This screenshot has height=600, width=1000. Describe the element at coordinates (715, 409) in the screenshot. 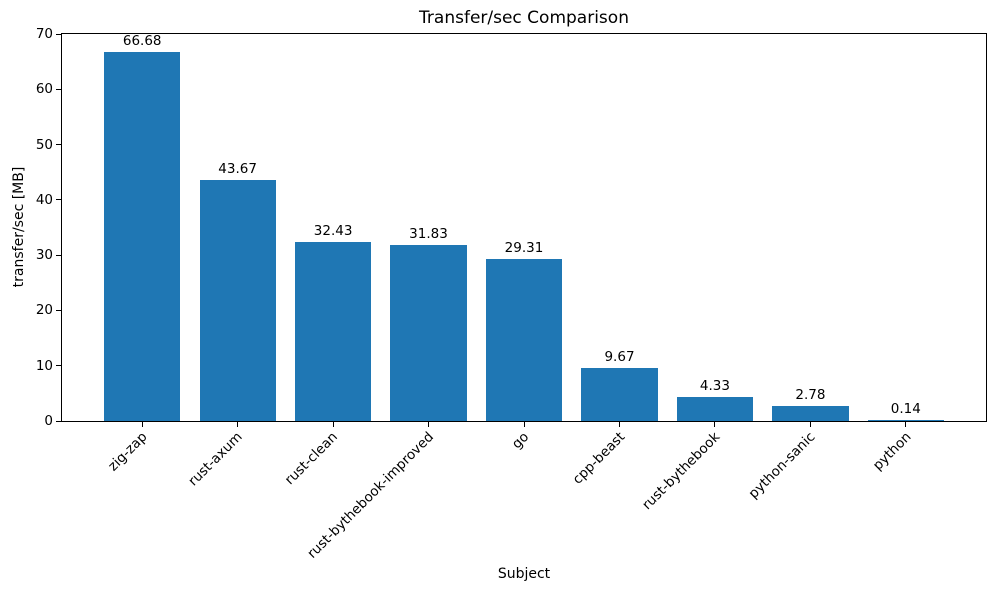

I see `bar-rust-bythebook` at that location.